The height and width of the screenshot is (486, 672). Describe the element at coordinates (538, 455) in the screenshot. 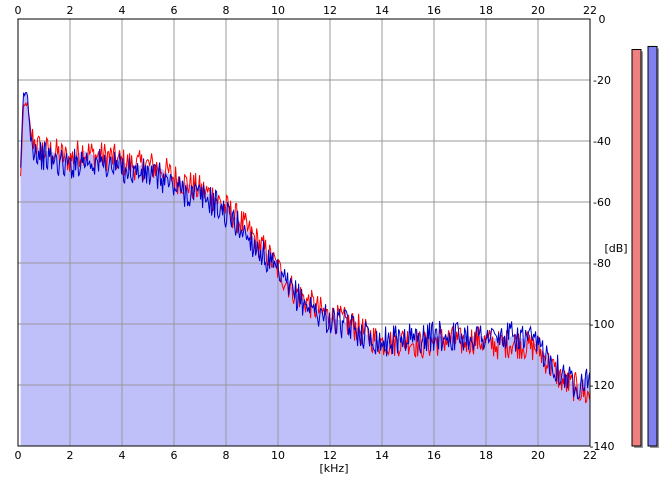

I see `x-tick-label-bottom: 20` at that location.